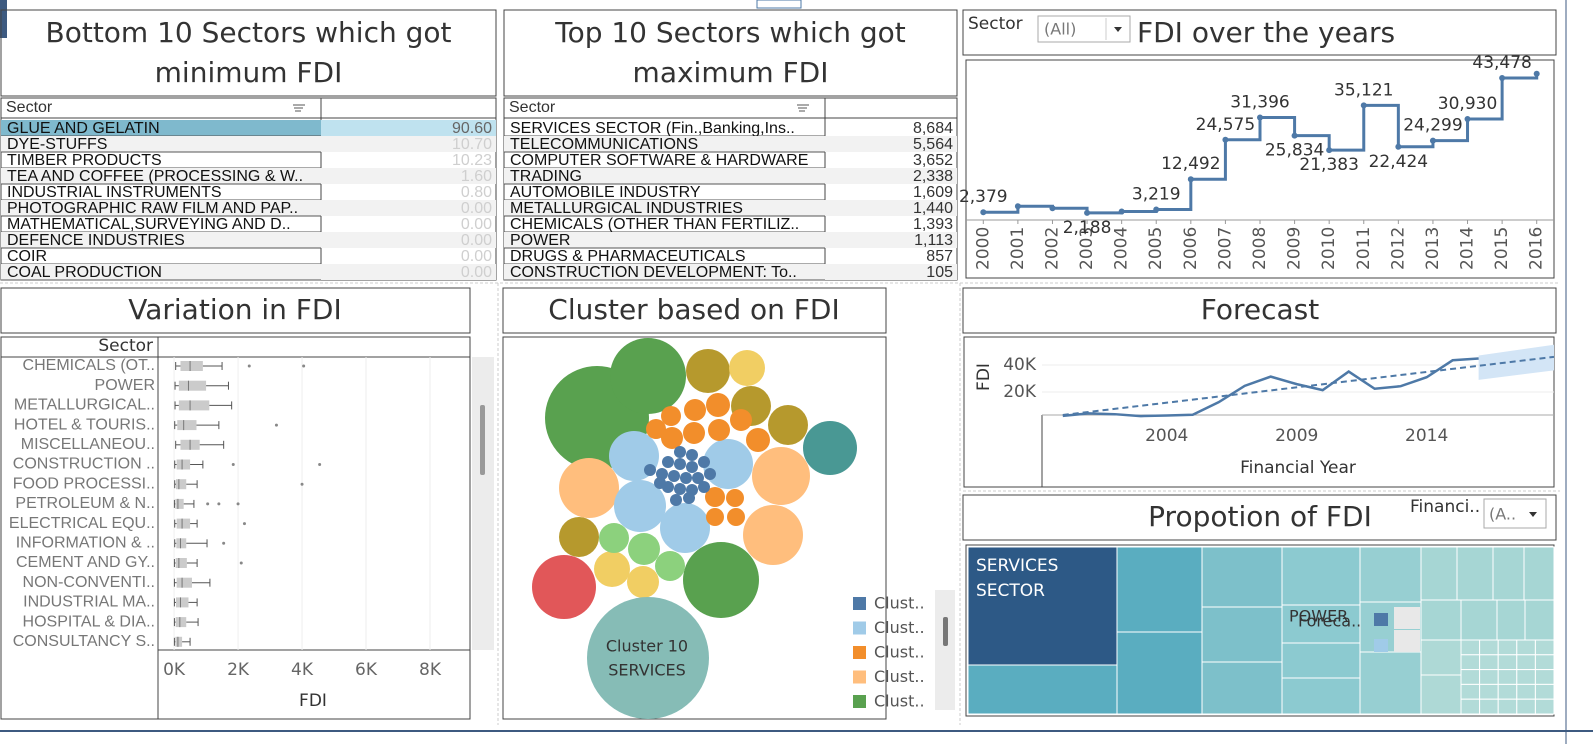 Image resolution: width=1593 pixels, height=744 pixels. Describe the element at coordinates (472, 160) in the screenshot. I see `sector-value: 10.23` at that location.